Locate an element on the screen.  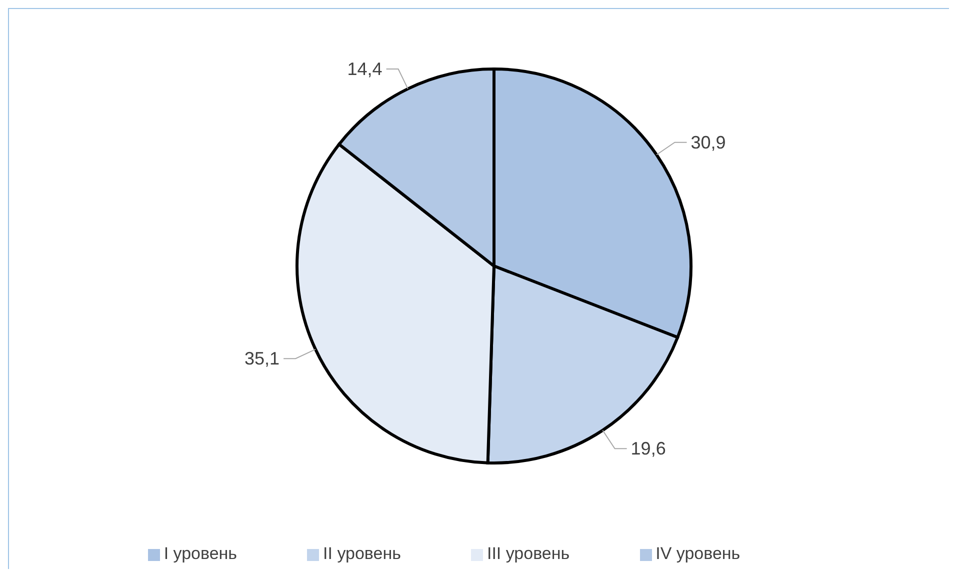
legend-label: III уровень is located at coordinates (528, 553).